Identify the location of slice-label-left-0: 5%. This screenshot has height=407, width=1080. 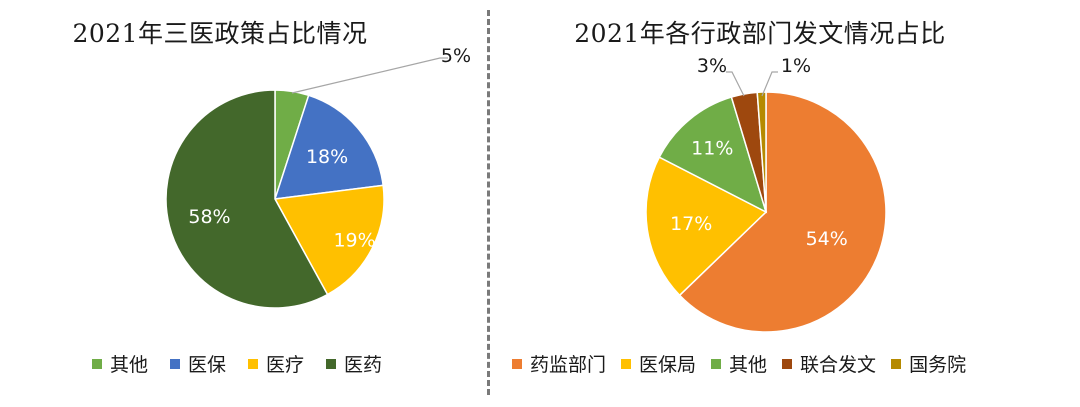
(456, 56).